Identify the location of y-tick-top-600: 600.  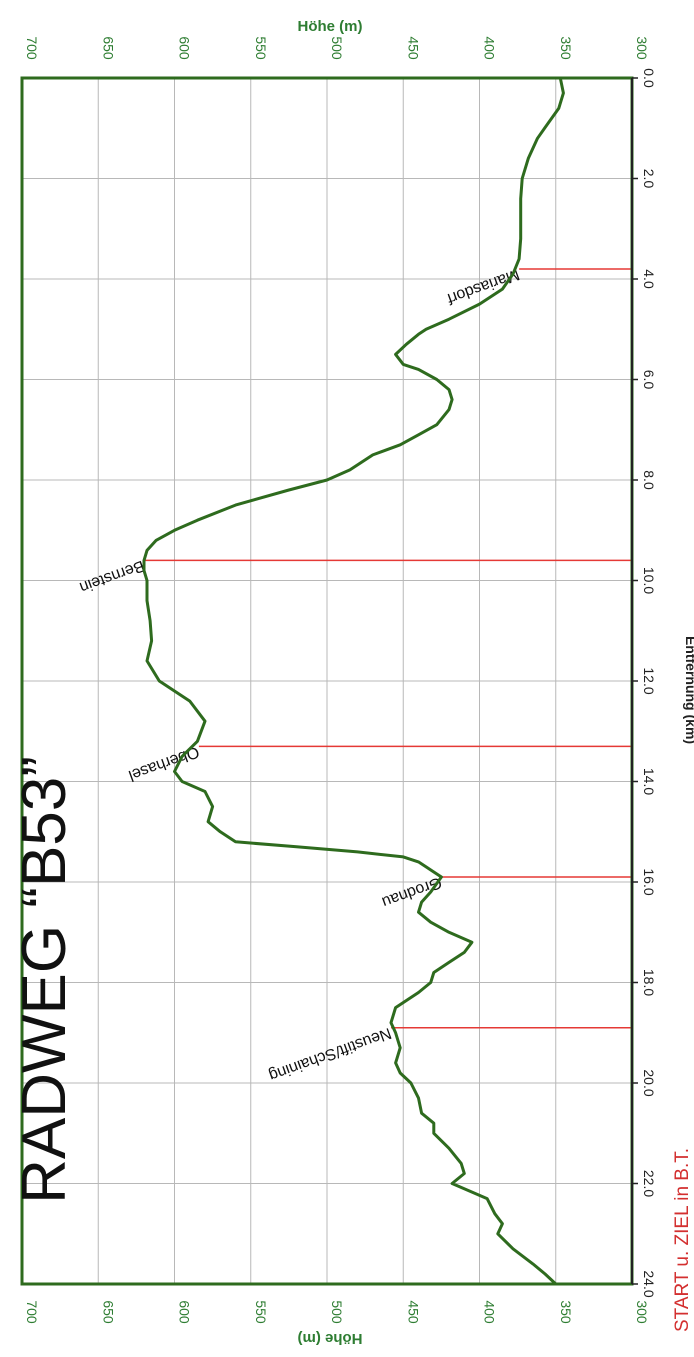
(185, 48).